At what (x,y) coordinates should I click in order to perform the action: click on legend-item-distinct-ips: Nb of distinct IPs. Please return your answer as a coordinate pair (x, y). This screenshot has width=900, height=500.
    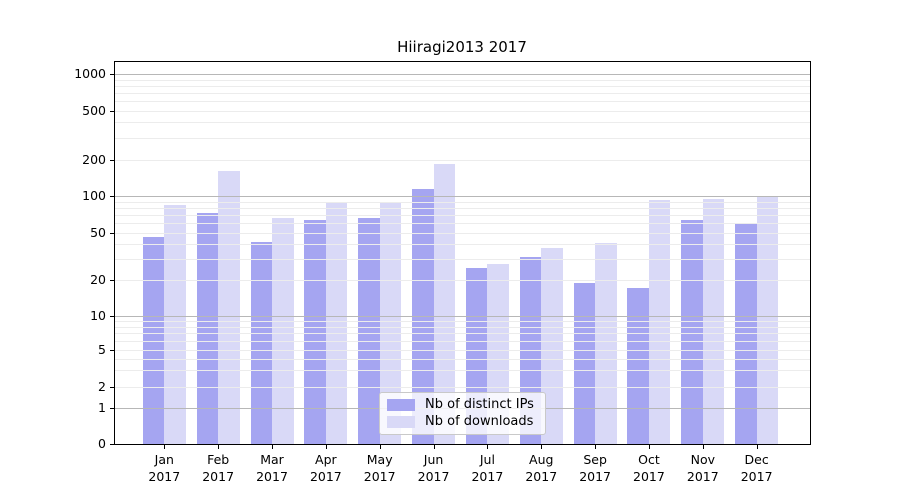
    Looking at the image, I should click on (462, 405).